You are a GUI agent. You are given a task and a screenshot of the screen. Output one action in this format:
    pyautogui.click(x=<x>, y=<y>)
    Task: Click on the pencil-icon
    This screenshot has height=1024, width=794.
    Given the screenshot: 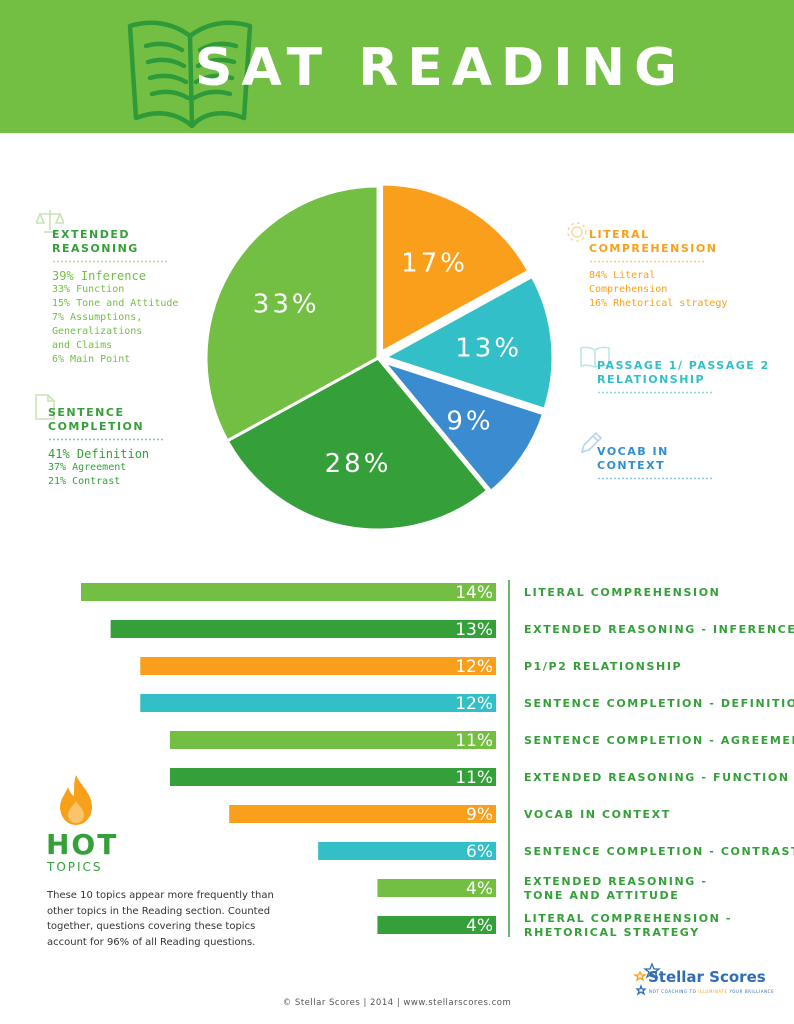 What is the action you would take?
    pyautogui.click(x=591, y=442)
    